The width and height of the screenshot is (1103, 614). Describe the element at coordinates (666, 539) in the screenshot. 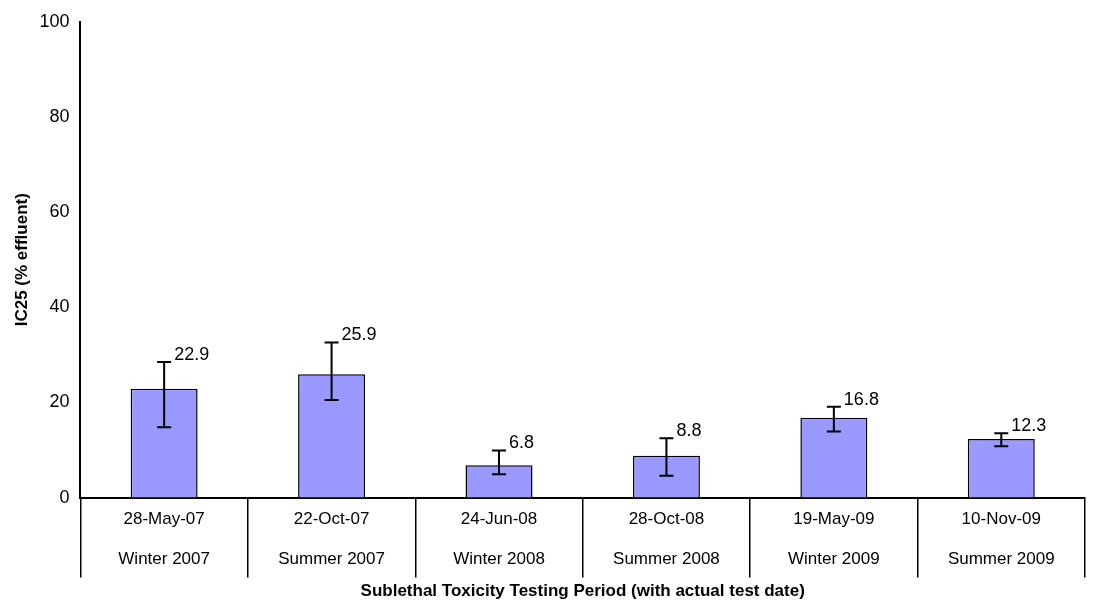

I see `category-label: 28-Oct-08 Summer 2008` at that location.